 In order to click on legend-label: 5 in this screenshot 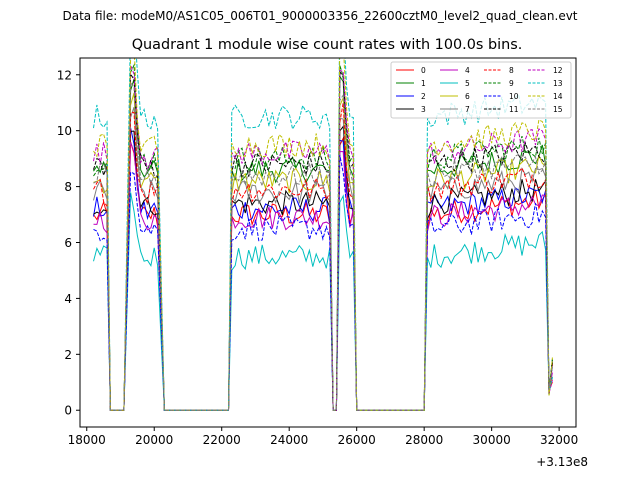, I will do `click(467, 83)`.